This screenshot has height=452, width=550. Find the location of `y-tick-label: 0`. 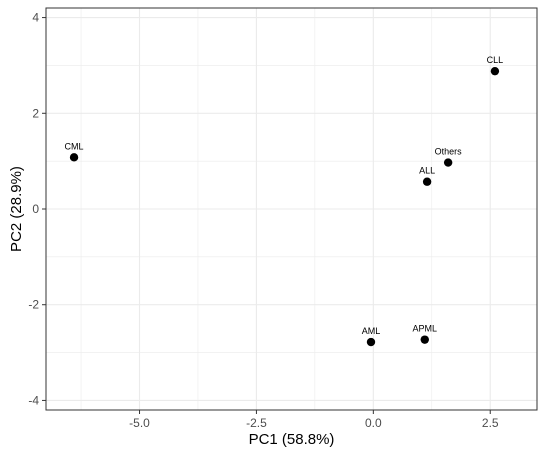

y-tick-label: 0 is located at coordinates (35, 209).